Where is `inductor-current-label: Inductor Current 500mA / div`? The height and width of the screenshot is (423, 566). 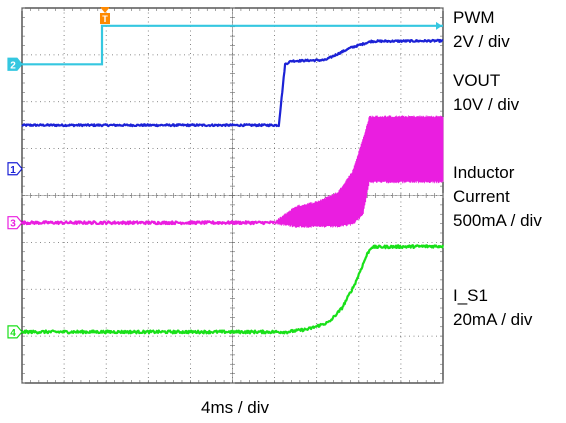
inductor-current-label: Inductor Current 500mA / div is located at coordinates (497, 197).